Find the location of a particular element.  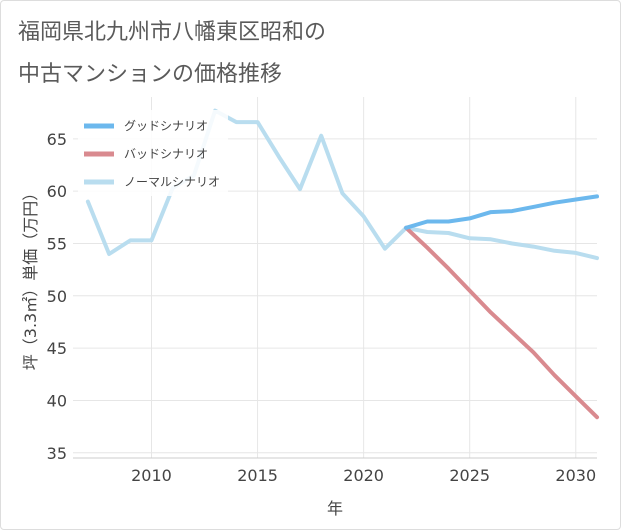

y-tick-label: 55 is located at coordinates (57, 243).